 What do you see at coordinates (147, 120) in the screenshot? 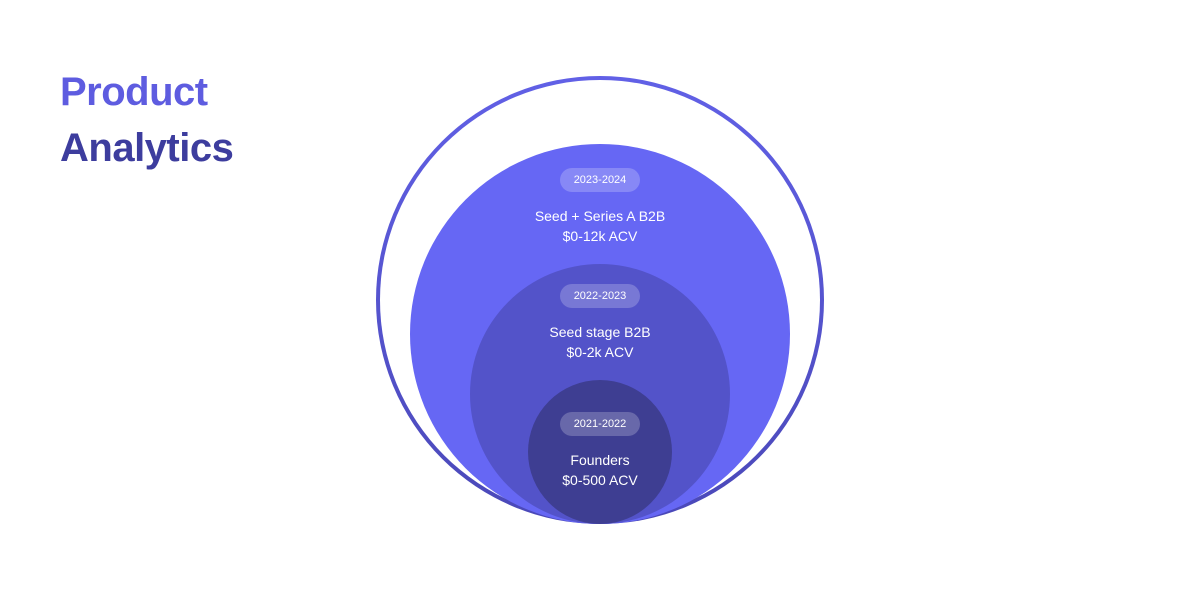
I see `page-title: Product Analytics` at bounding box center [147, 120].